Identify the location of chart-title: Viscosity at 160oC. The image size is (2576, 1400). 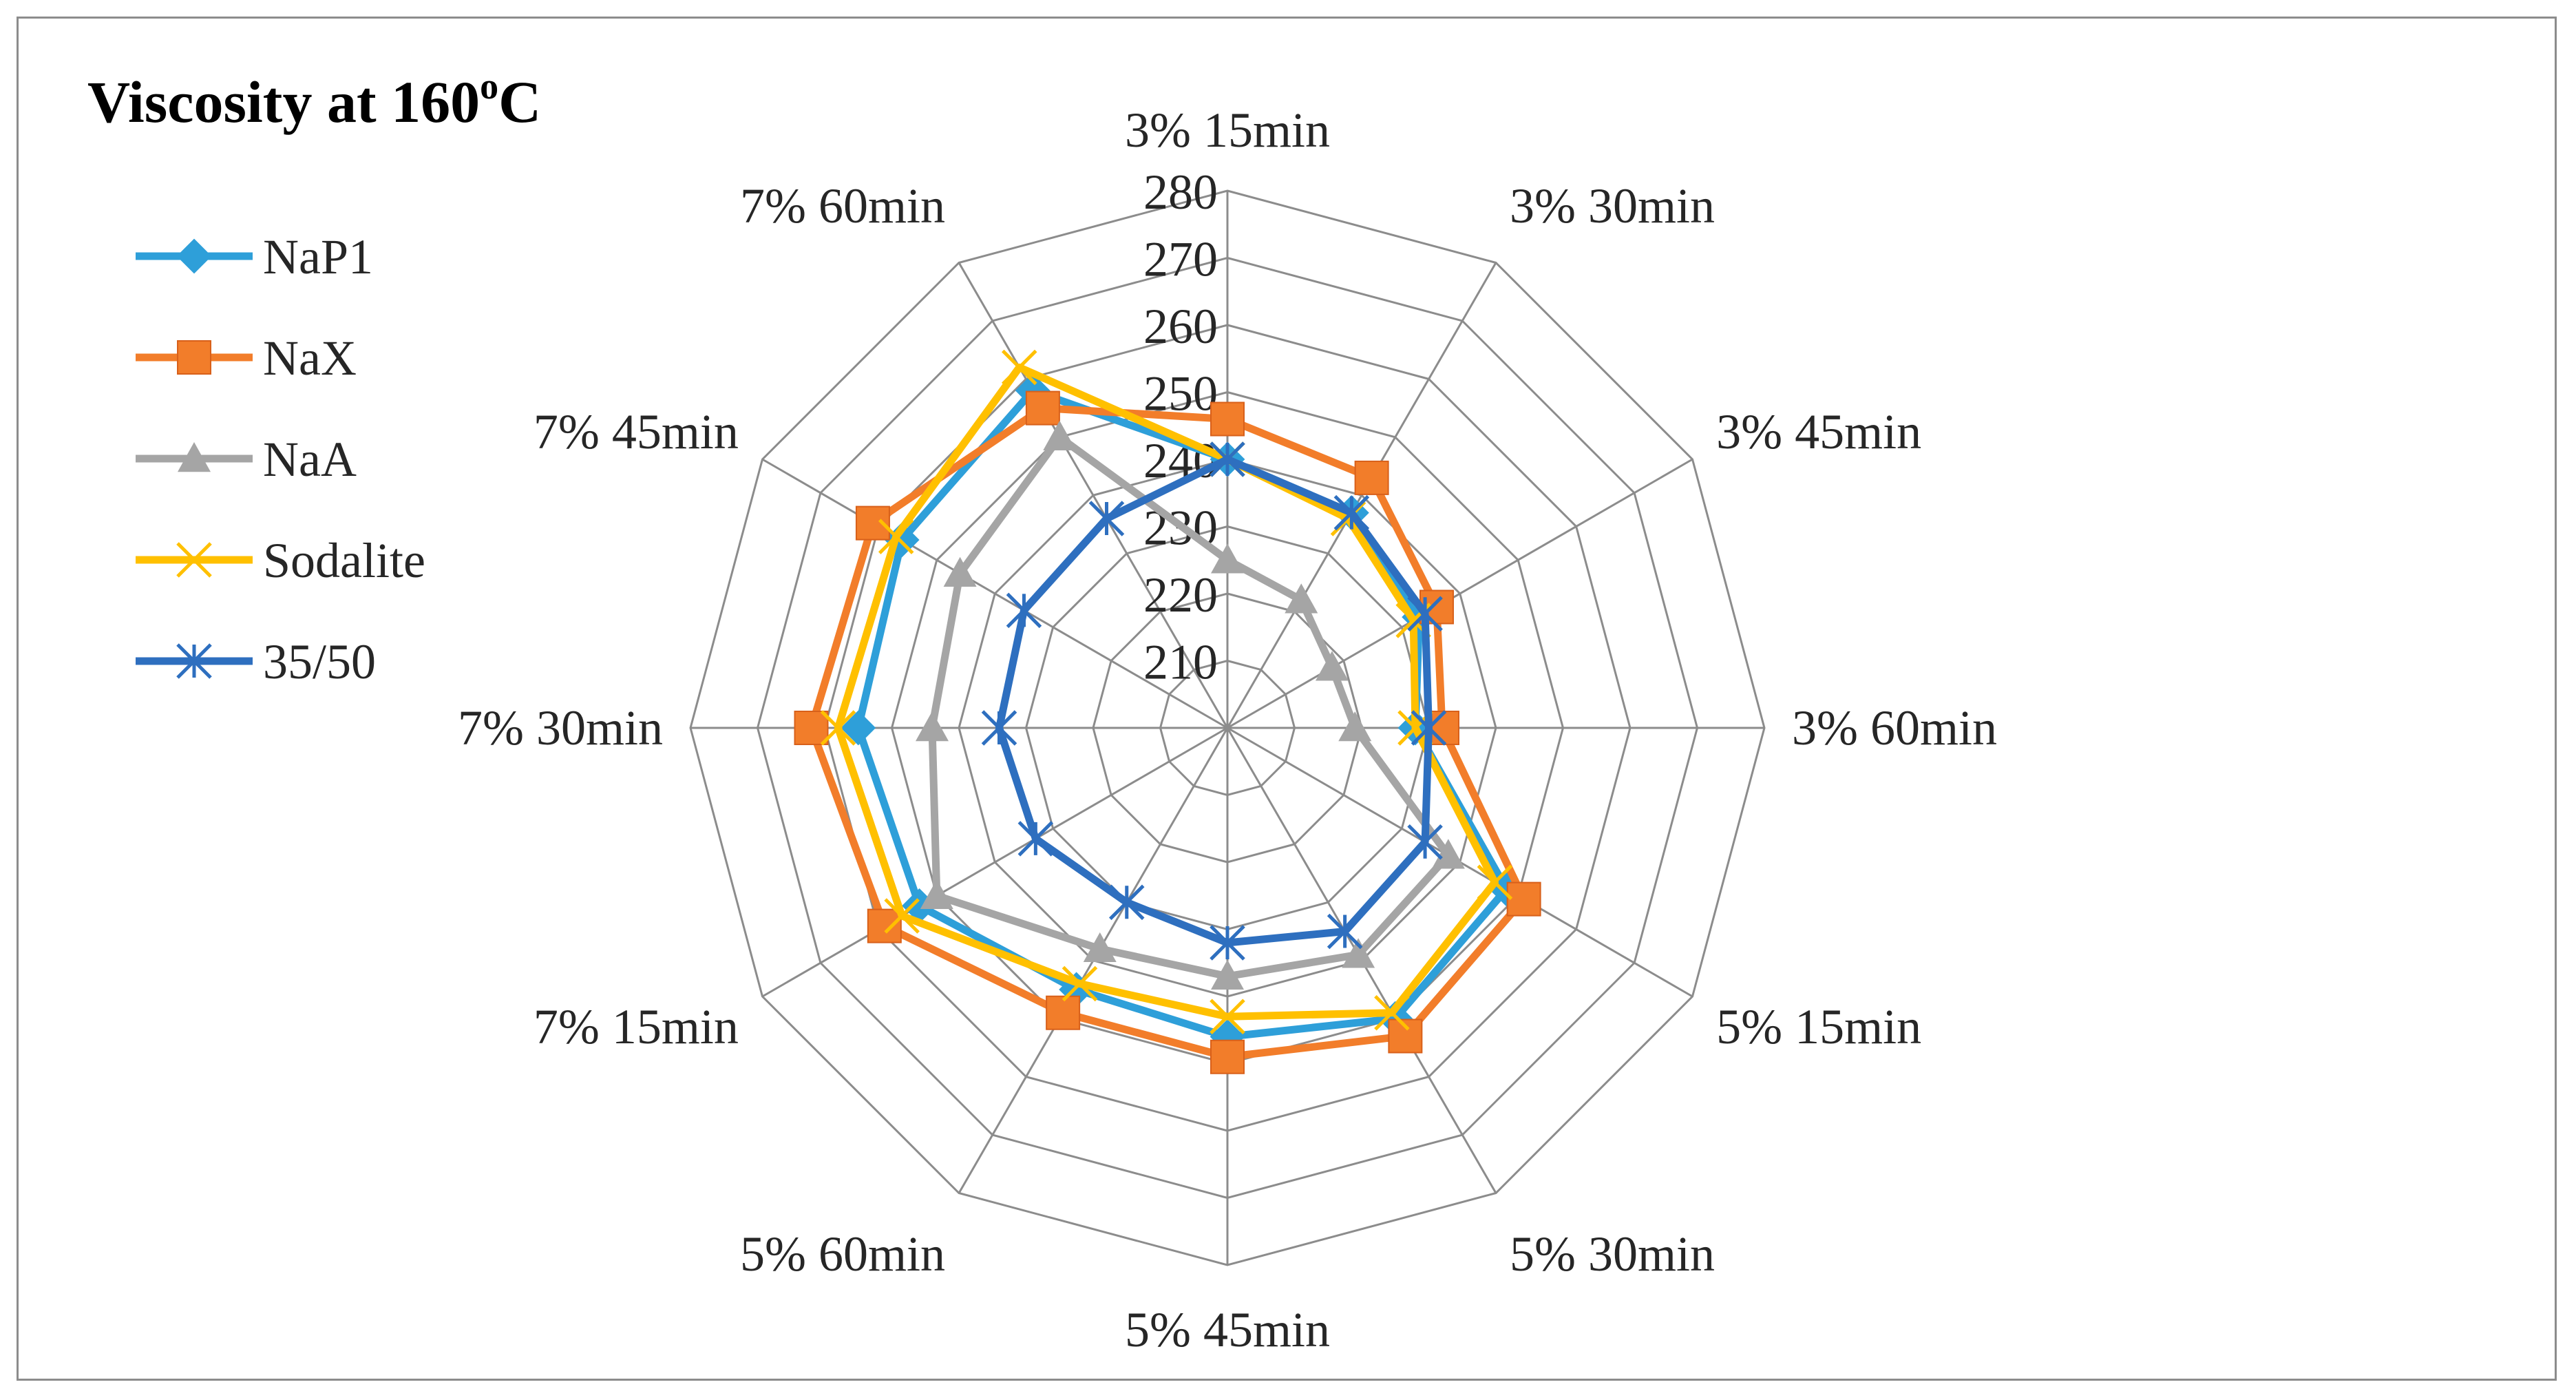
(314, 100).